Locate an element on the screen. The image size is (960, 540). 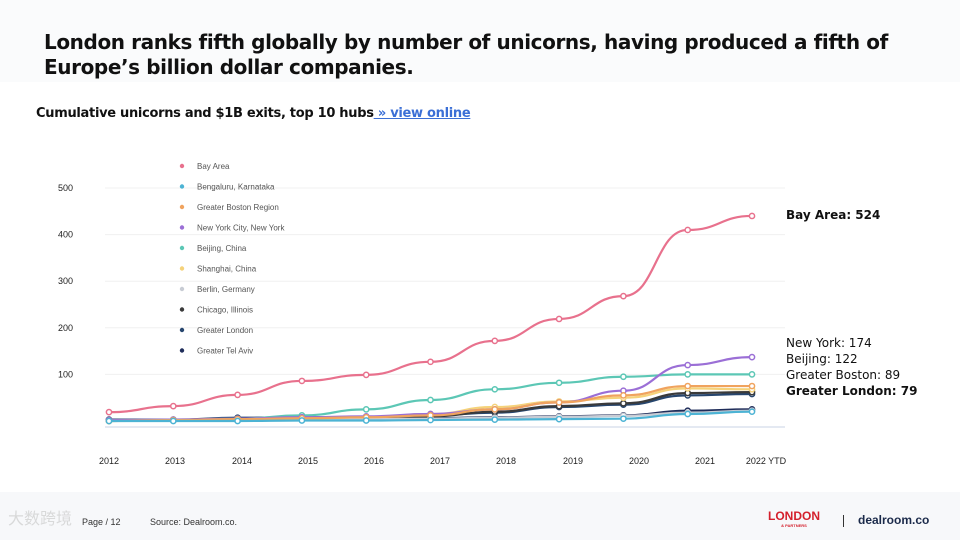
legend-label: Bay Area is located at coordinates (213, 166).